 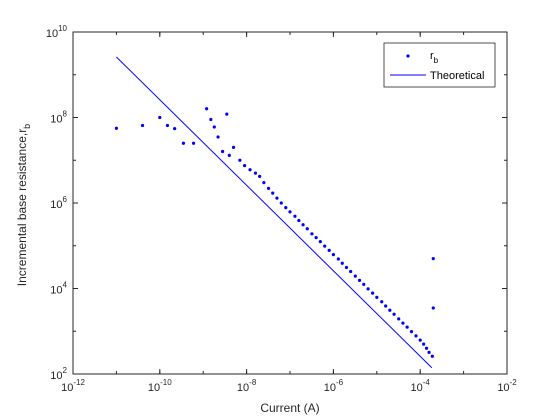 What do you see at coordinates (421, 386) in the screenshot?
I see `x-tick-label: 10⁻⁴` at bounding box center [421, 386].